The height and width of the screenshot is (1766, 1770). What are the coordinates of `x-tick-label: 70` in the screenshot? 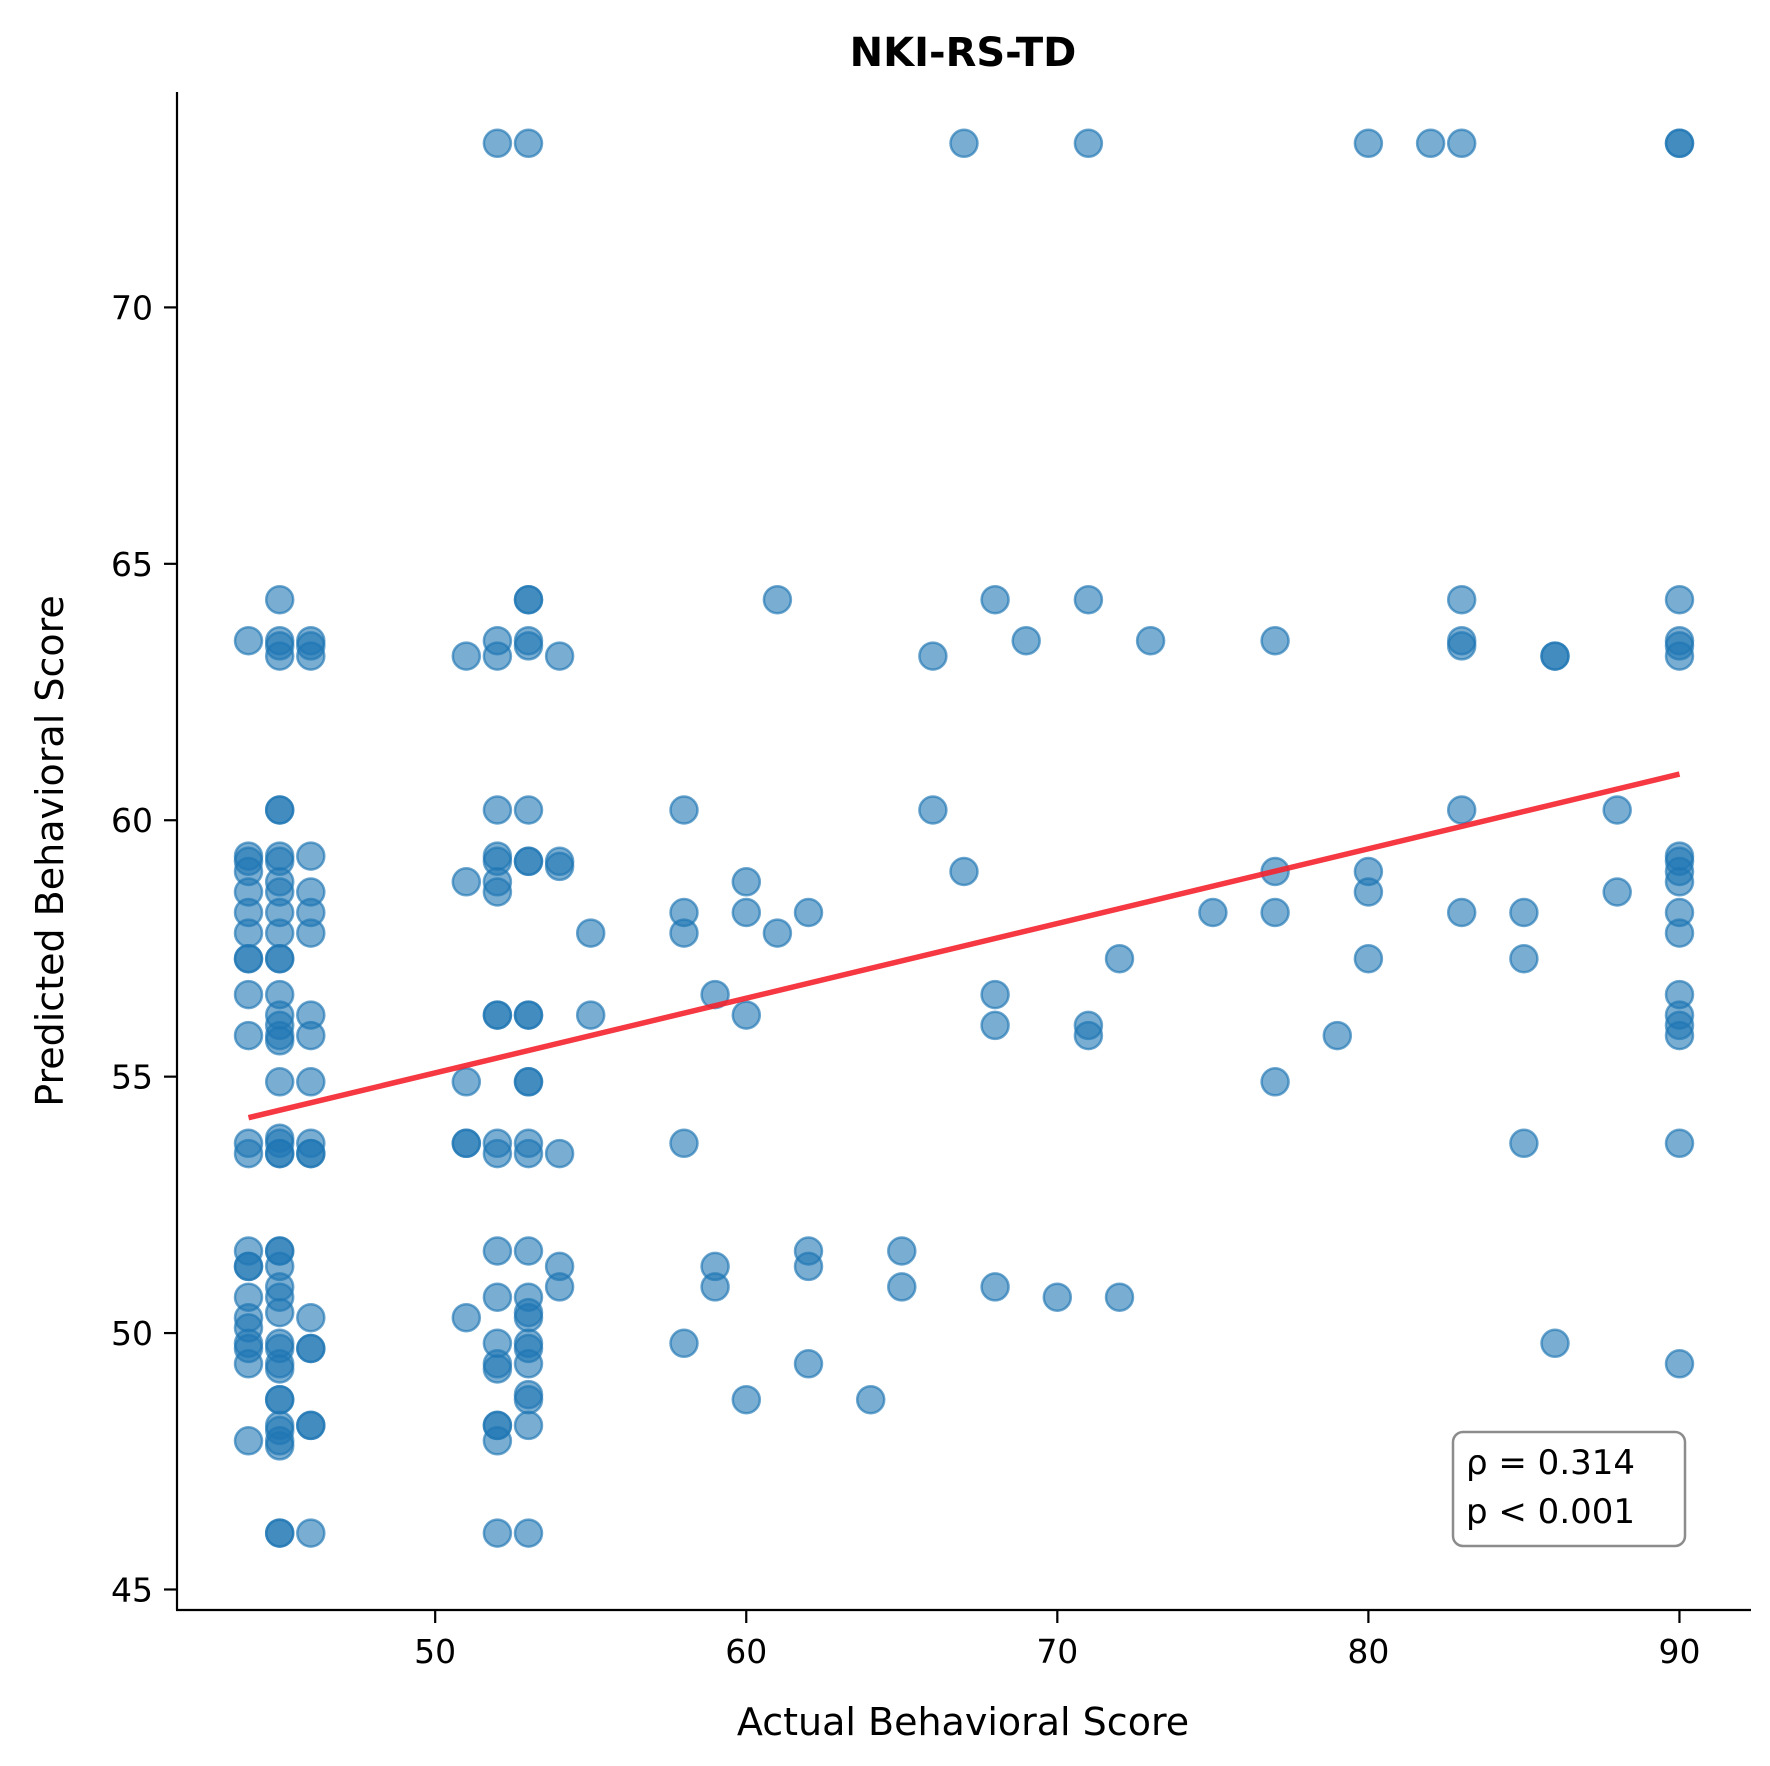 It's located at (1057, 1651).